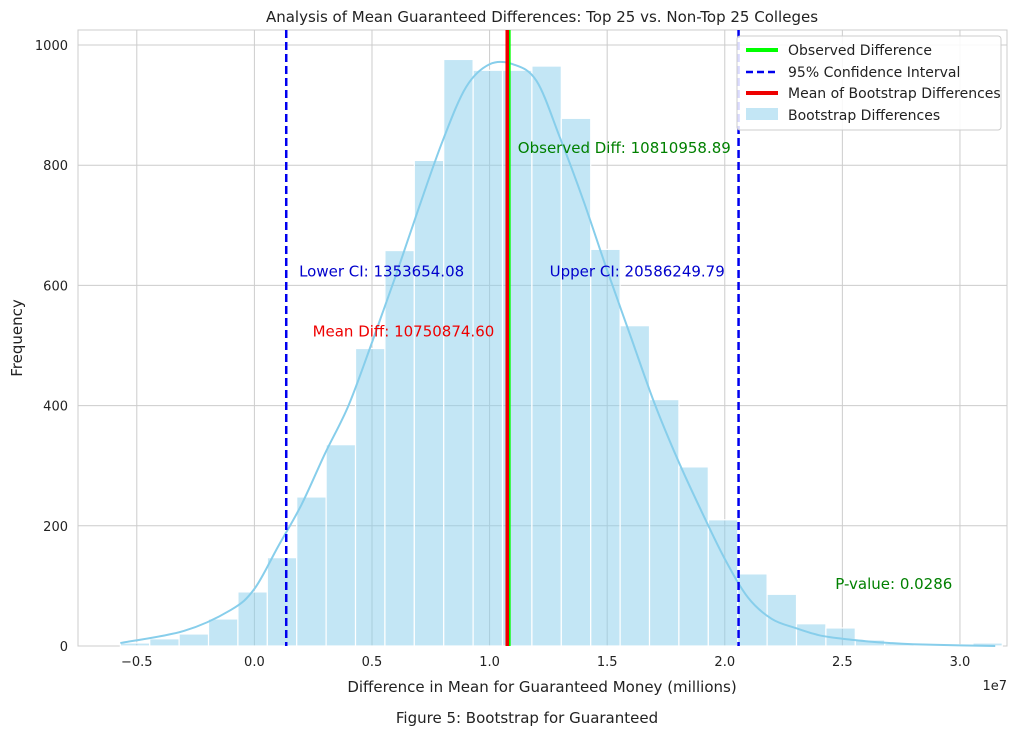 This screenshot has height=736, width=1017. What do you see at coordinates (607, 662) in the screenshot?
I see `x-tick-label: 1.5` at bounding box center [607, 662].